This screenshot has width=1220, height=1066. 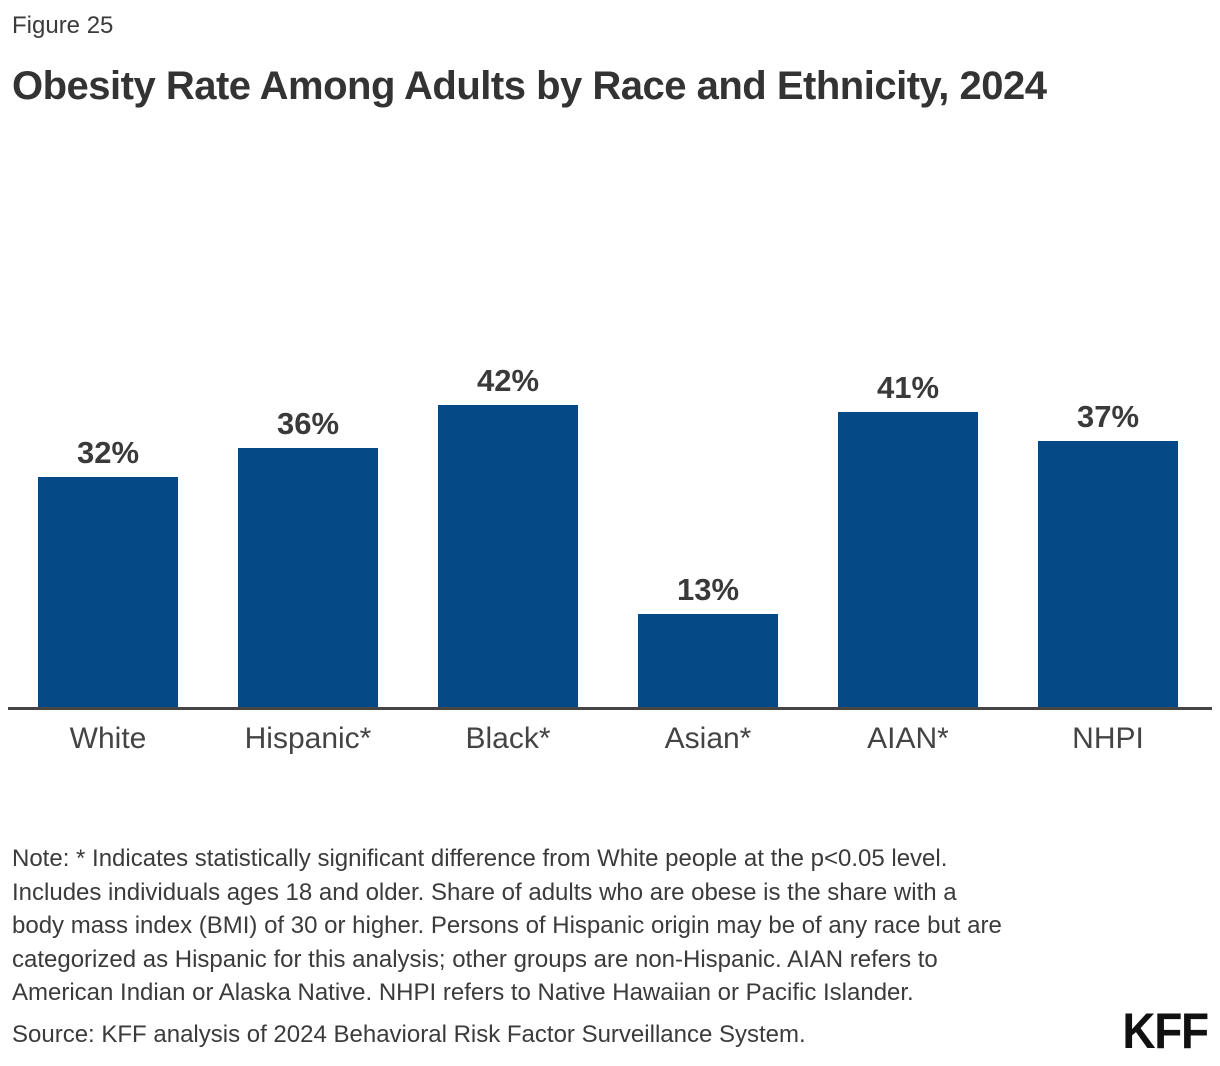 I want to click on x-axis-label: Asian*, so click(x=708, y=738).